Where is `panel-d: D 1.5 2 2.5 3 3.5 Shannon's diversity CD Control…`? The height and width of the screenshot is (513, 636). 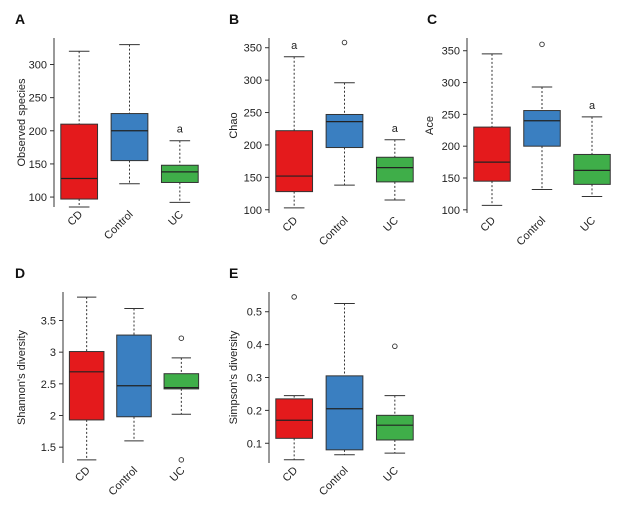 panel-d: D 1.5 2 2.5 3 3.5 Shannon's diversity CD Control… is located at coordinates (107, 382).